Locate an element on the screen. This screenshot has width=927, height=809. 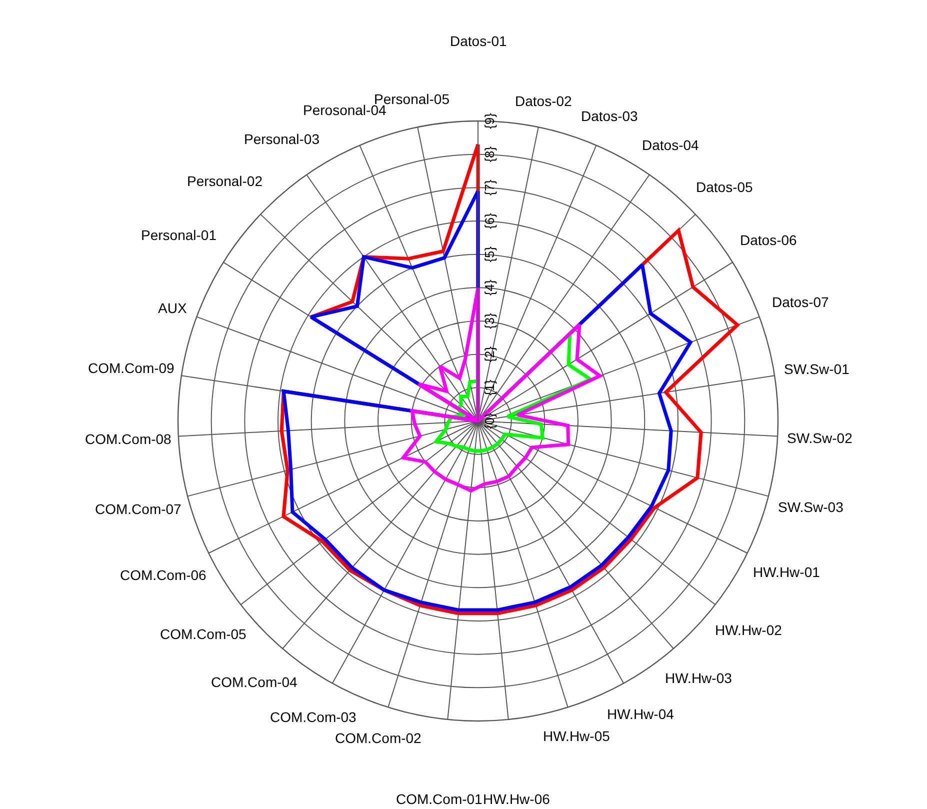
spoke-label: COM.Com-02 is located at coordinates (378, 738).